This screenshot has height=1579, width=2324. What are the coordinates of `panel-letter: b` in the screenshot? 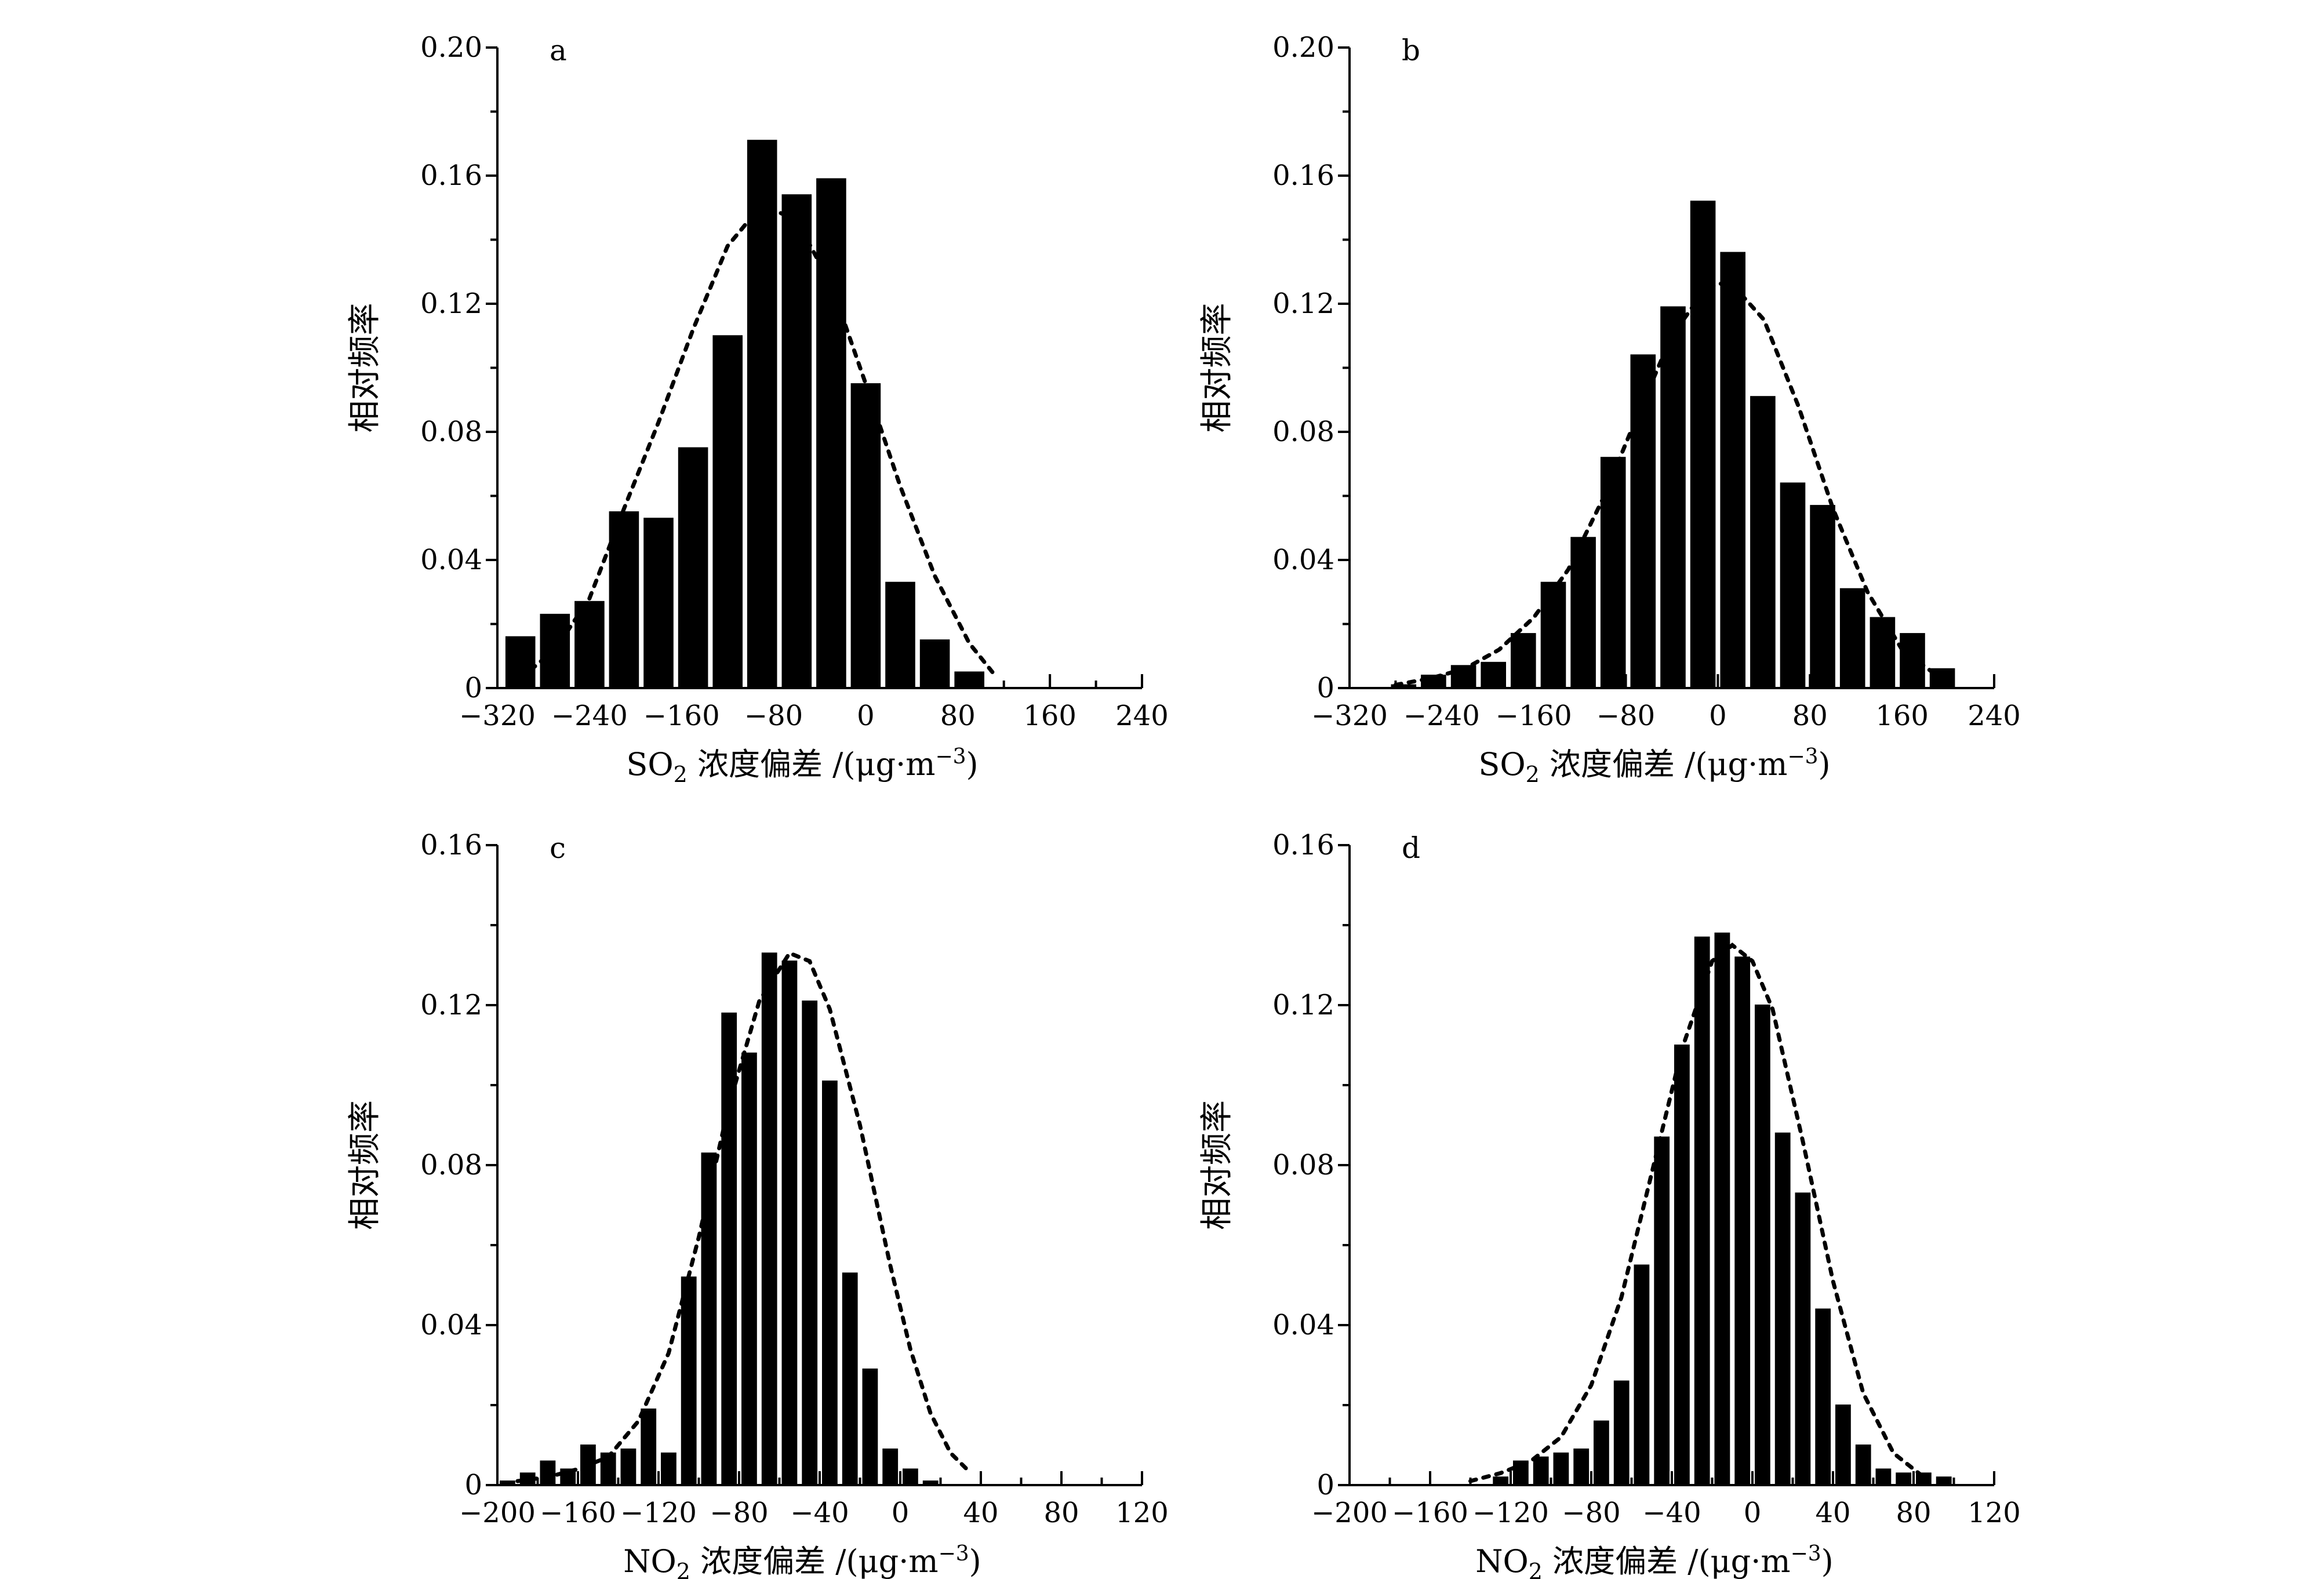 It's located at (1411, 50).